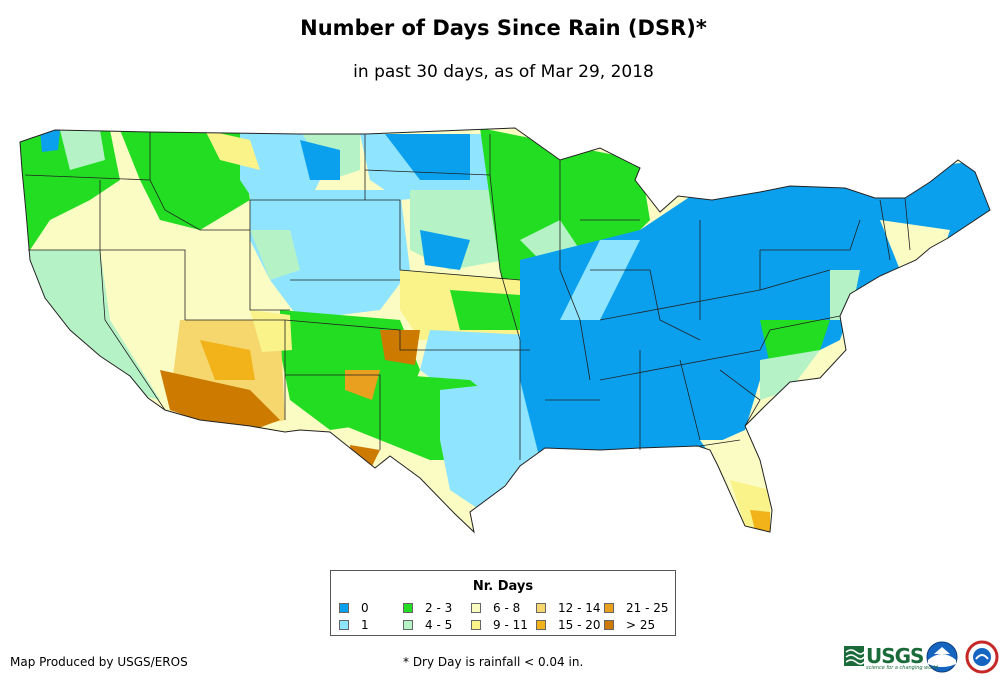 The height and width of the screenshot is (691, 1007). I want to click on legend-item: 21 - 25, so click(636, 608).